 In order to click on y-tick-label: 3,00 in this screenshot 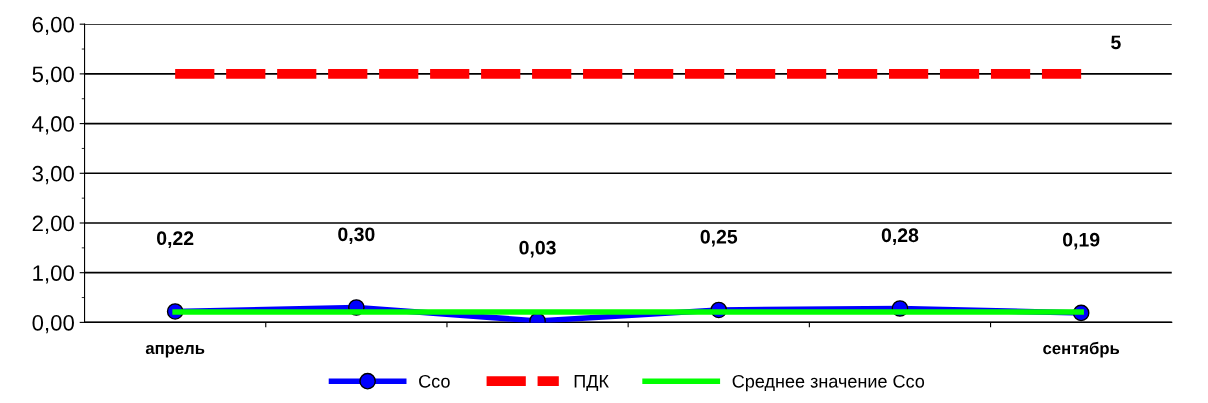, I will do `click(53, 175)`.